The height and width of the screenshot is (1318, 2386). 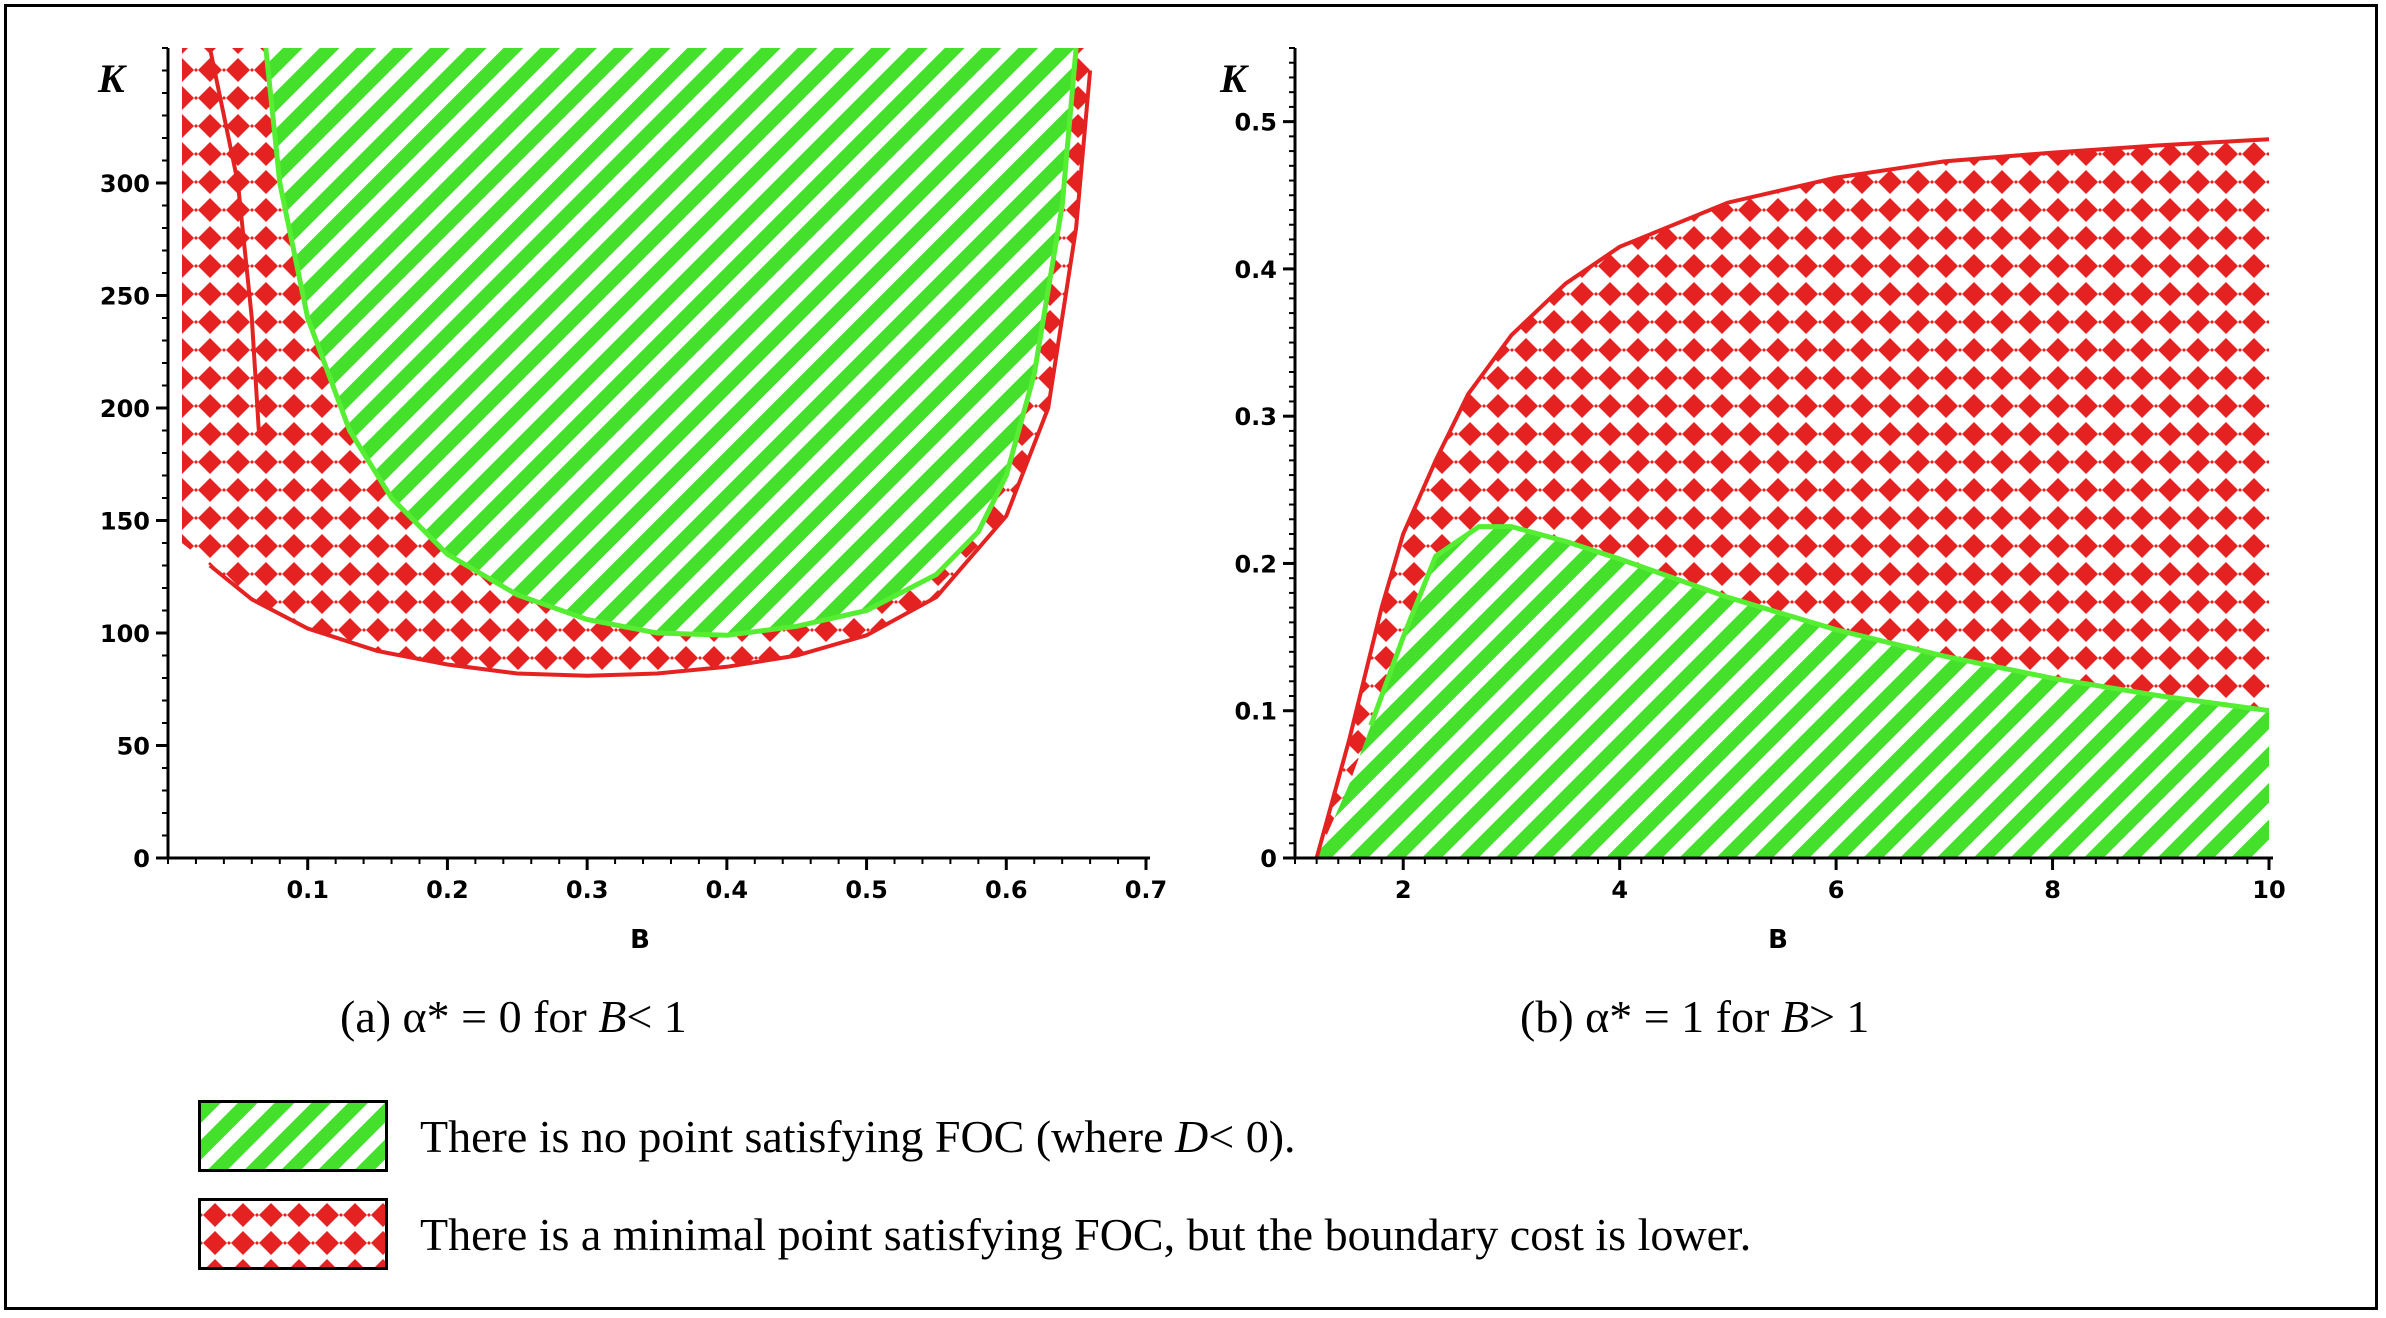 I want to click on panel-b-green-region, so click(x=1792, y=692).